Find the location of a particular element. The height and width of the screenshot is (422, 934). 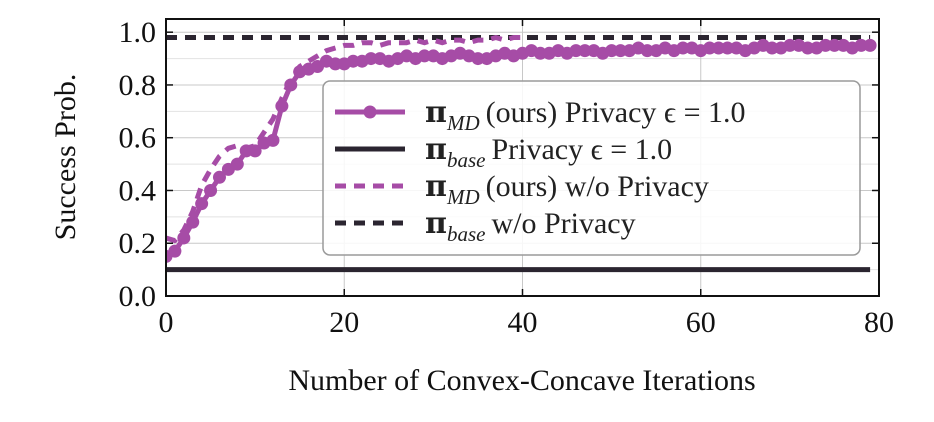

y-tick-label: 0.6 is located at coordinates (138, 138).